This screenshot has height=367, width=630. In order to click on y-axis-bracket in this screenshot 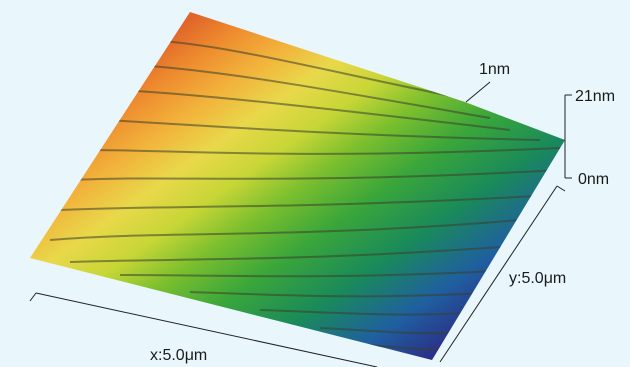, I will do `click(502, 274)`.